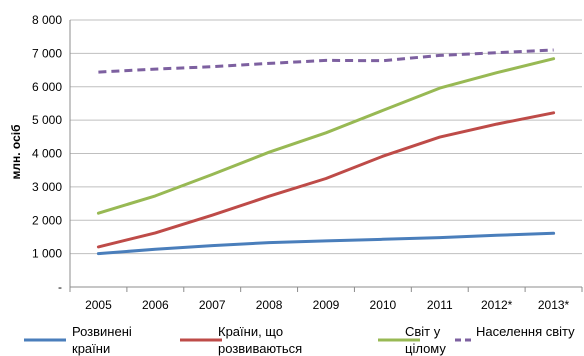 Image resolution: width=584 pixels, height=356 pixels. I want to click on legend-label: Світ у, so click(423, 331).